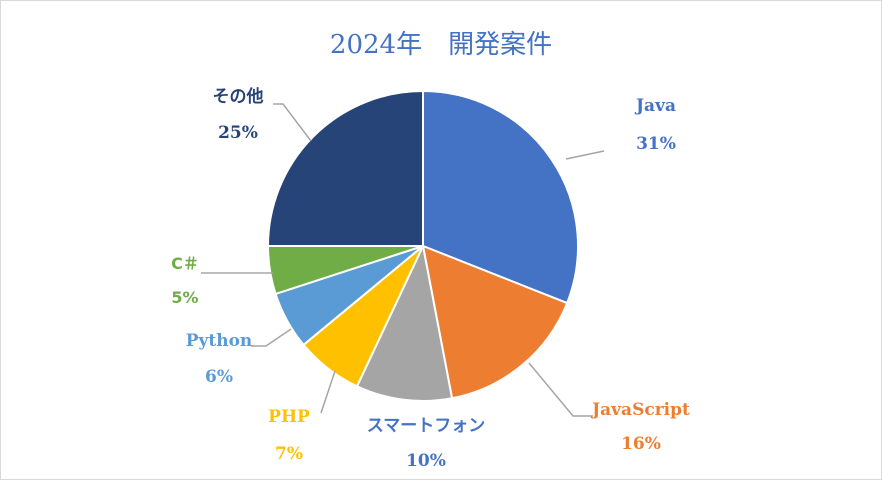  Describe the element at coordinates (441, 45) in the screenshot. I see `chart-title: 2024年 開発案件` at that location.